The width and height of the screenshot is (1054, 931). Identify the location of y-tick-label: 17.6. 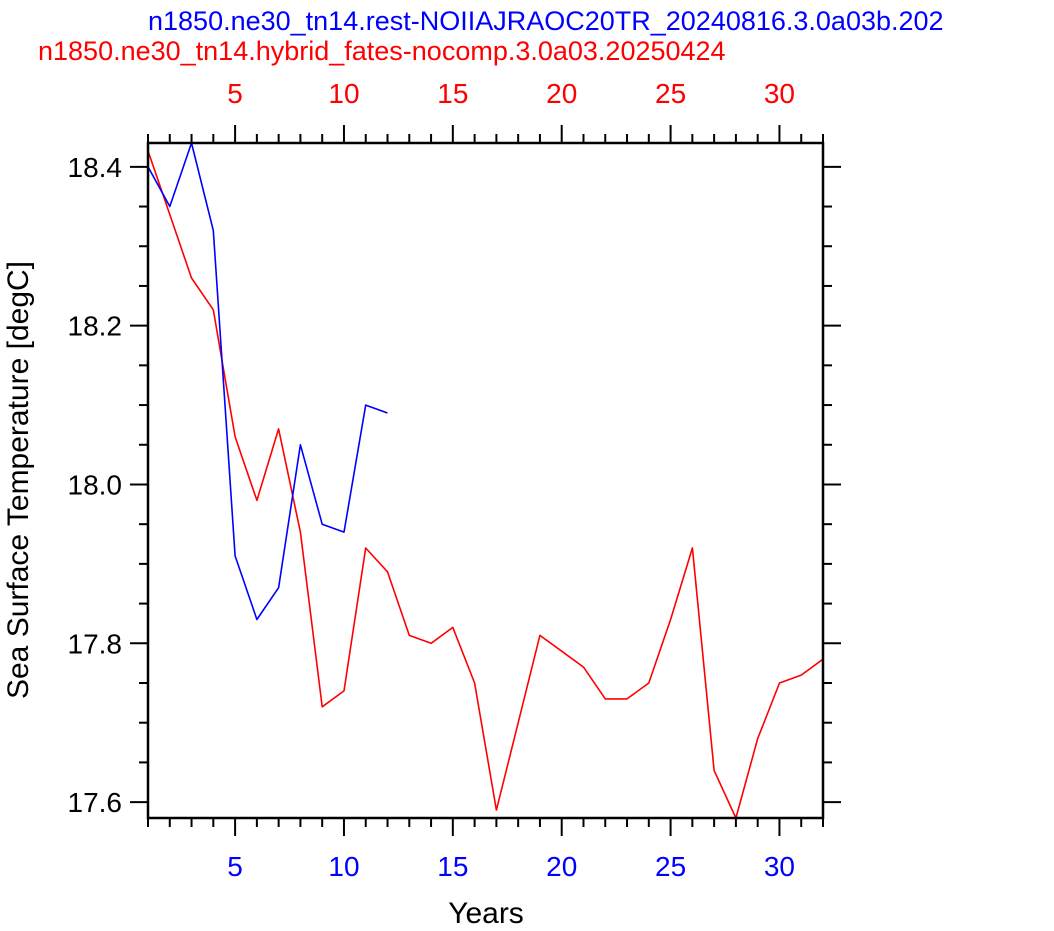
(95, 802).